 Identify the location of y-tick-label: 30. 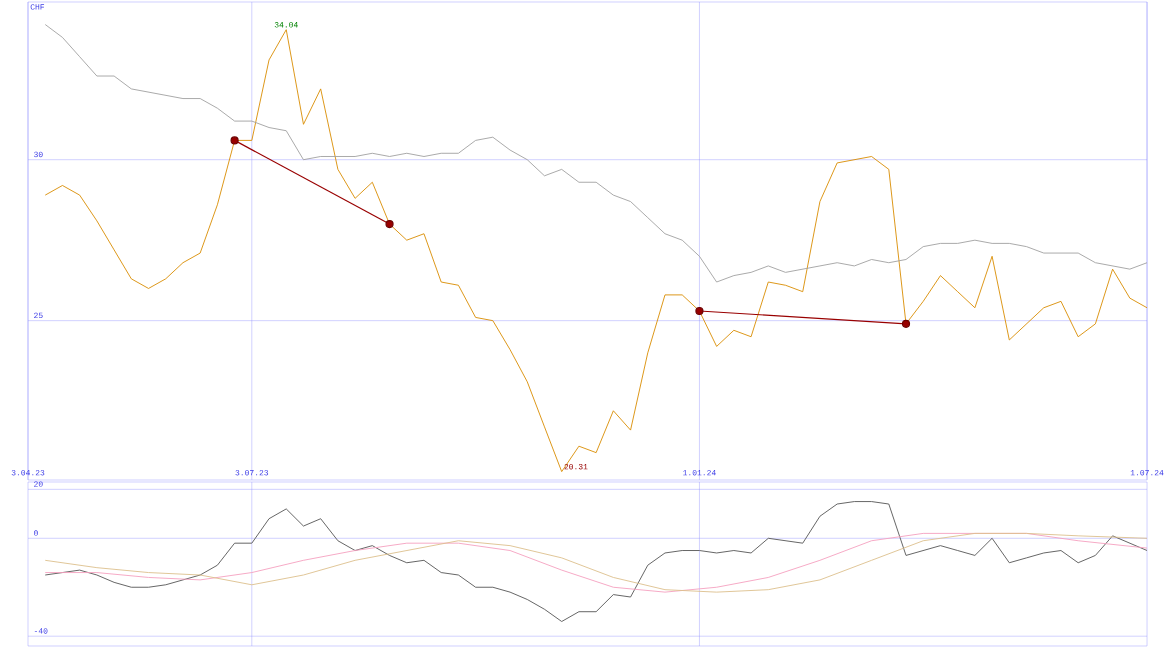
(38, 154).